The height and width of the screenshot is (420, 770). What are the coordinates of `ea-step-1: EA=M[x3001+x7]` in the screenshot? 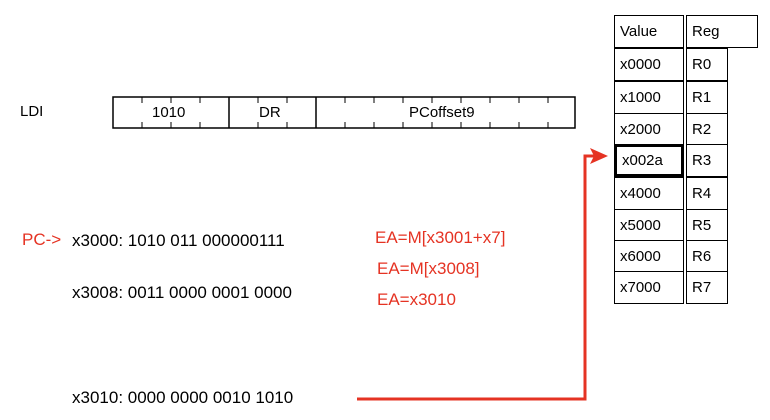 It's located at (440, 237).